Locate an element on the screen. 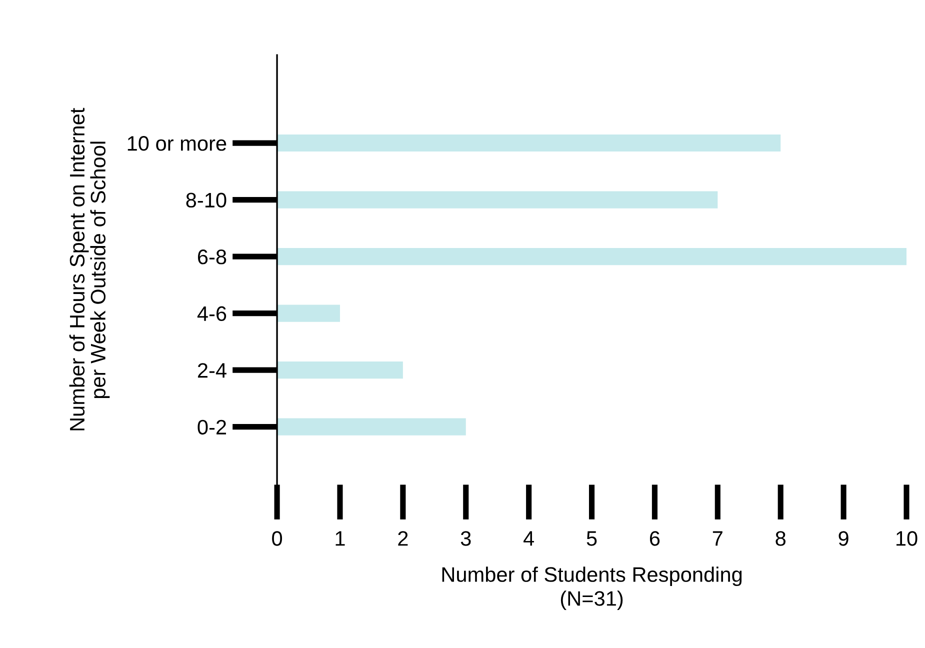  x-tick-label: 9 is located at coordinates (843, 538).